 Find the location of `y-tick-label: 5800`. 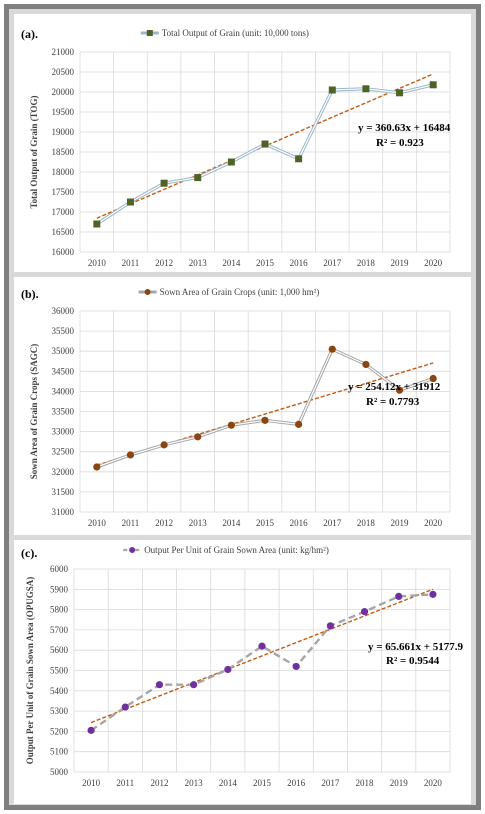

y-tick-label: 5800 is located at coordinates (59, 610).